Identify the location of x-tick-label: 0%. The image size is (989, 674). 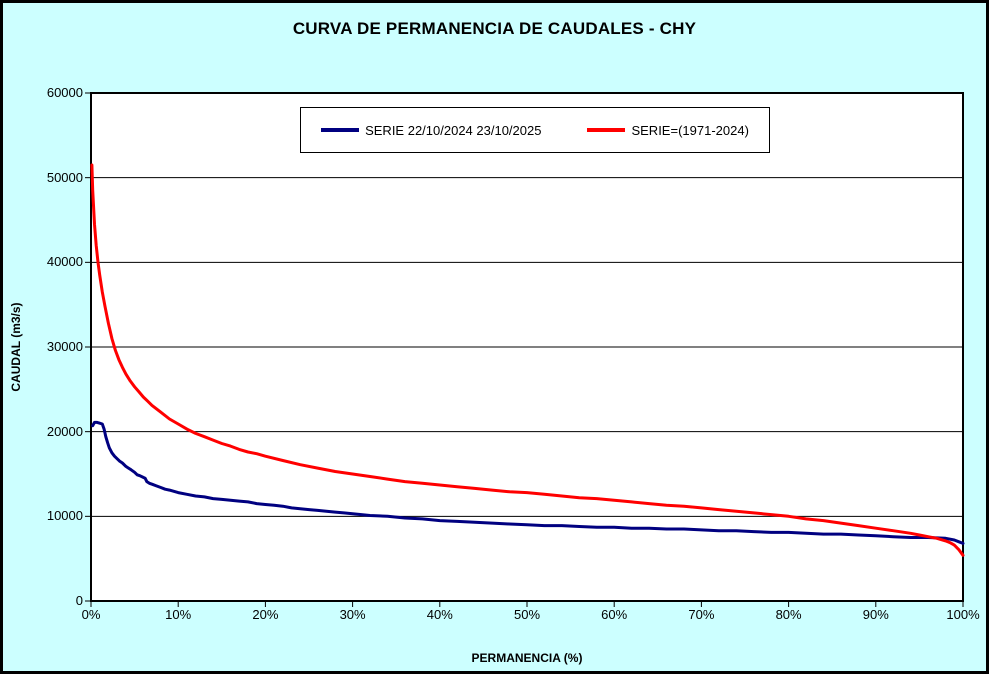
(91, 614).